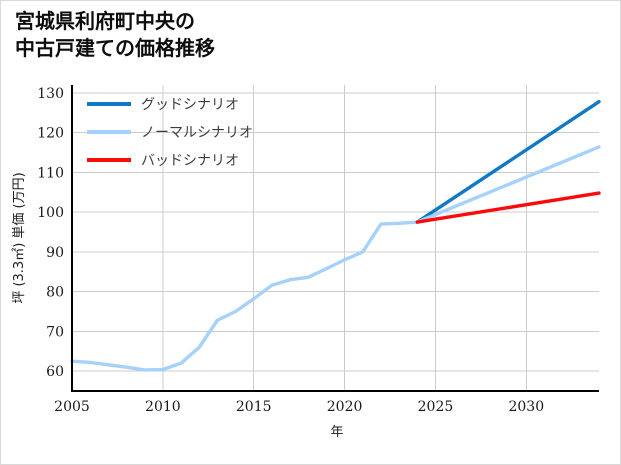  What do you see at coordinates (436, 407) in the screenshot?
I see `x-tick-label: 2025` at bounding box center [436, 407].